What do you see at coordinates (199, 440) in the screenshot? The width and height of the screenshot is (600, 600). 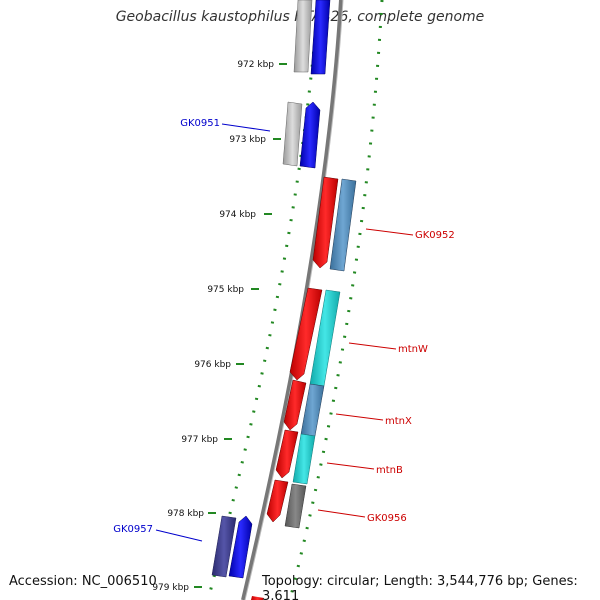 I see `tick-label-977: 977 kbp` at bounding box center [199, 440].